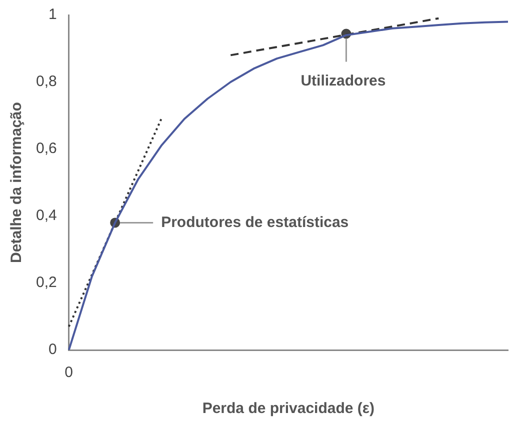 This screenshot has width=522, height=426. Describe the element at coordinates (46, 81) in the screenshot. I see `y-tick-label: 0,8` at that location.